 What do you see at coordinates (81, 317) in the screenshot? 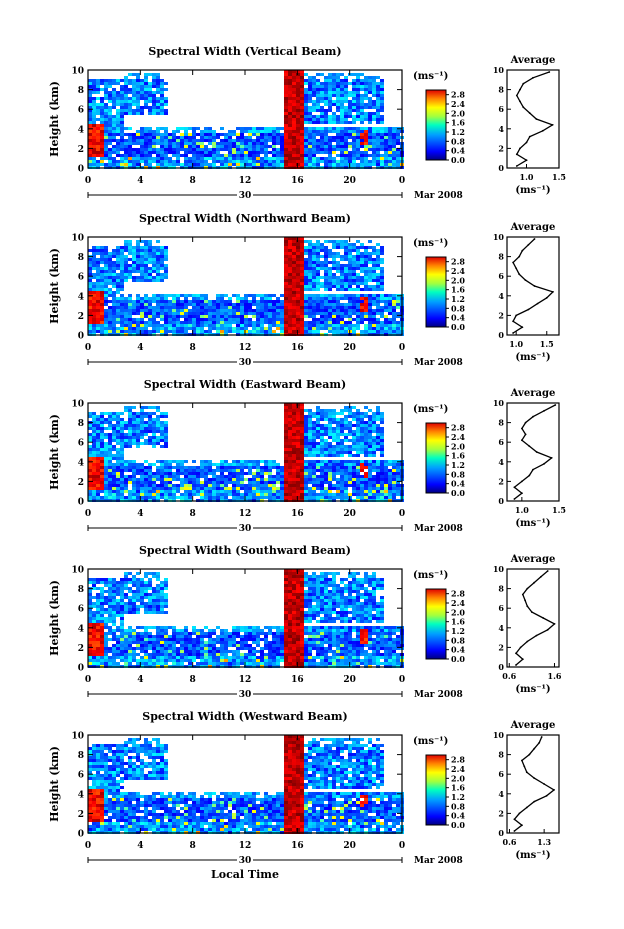
I see `y-tick-label: 2` at bounding box center [81, 317].